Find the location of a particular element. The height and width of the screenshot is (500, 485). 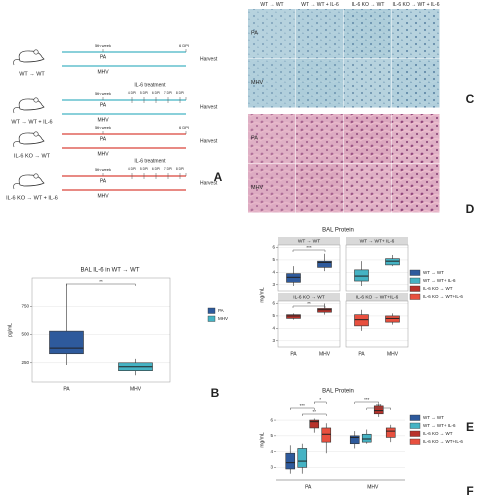

legend-label: PA is located at coordinates (221, 310).